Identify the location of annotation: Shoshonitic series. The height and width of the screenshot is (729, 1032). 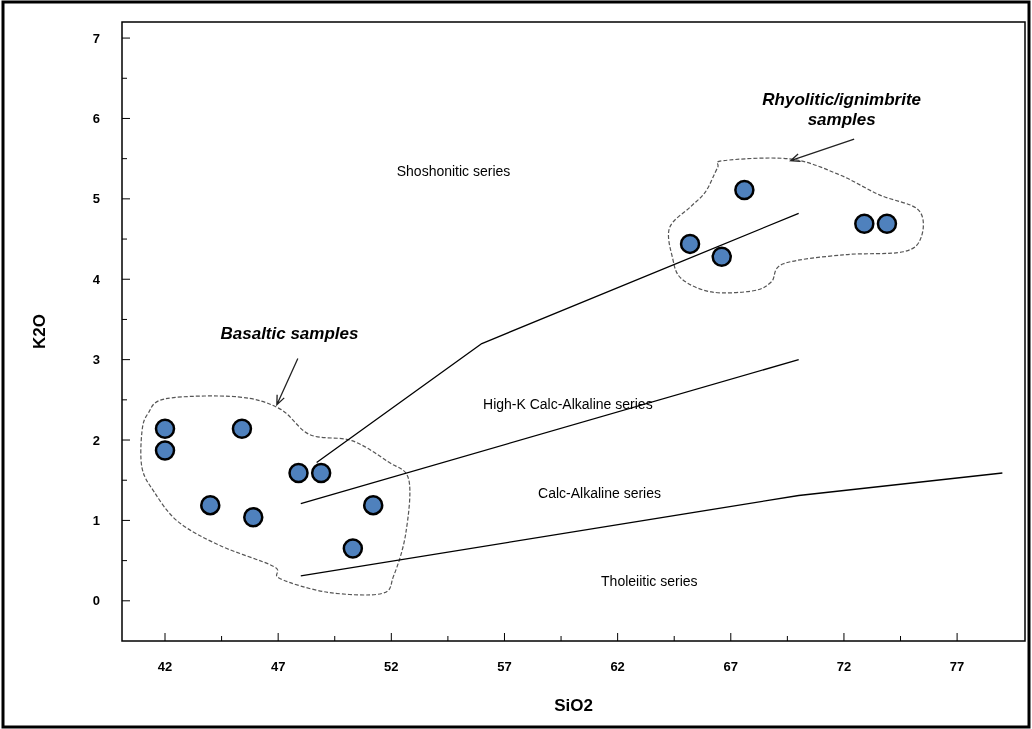
(453, 171).